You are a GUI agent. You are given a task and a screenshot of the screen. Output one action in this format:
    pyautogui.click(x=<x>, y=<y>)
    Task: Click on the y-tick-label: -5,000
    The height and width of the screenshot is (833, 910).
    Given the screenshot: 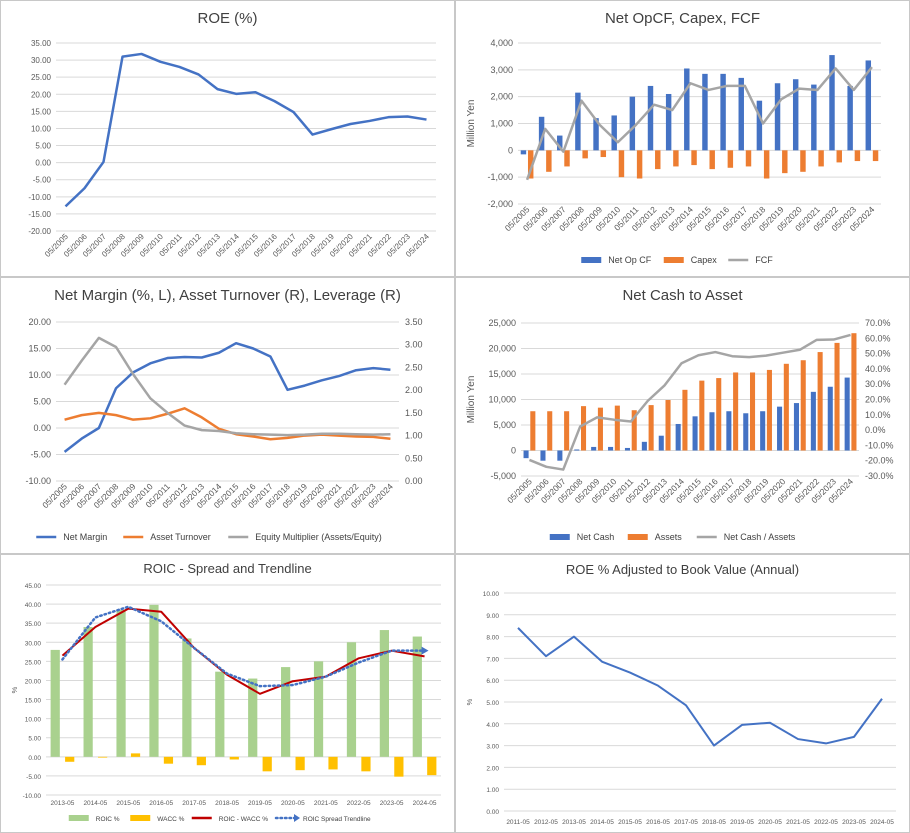 What is the action you would take?
    pyautogui.click(x=503, y=476)
    